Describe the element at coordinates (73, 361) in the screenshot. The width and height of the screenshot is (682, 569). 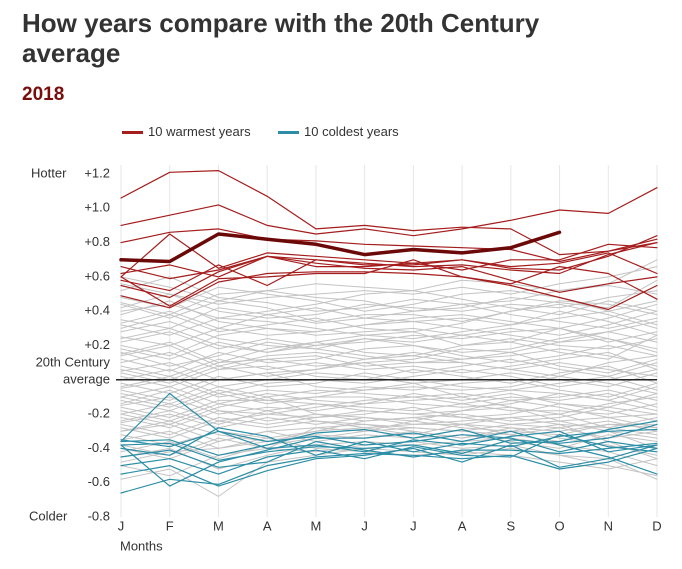
I see `baseline-label-line1: 20th Century` at that location.